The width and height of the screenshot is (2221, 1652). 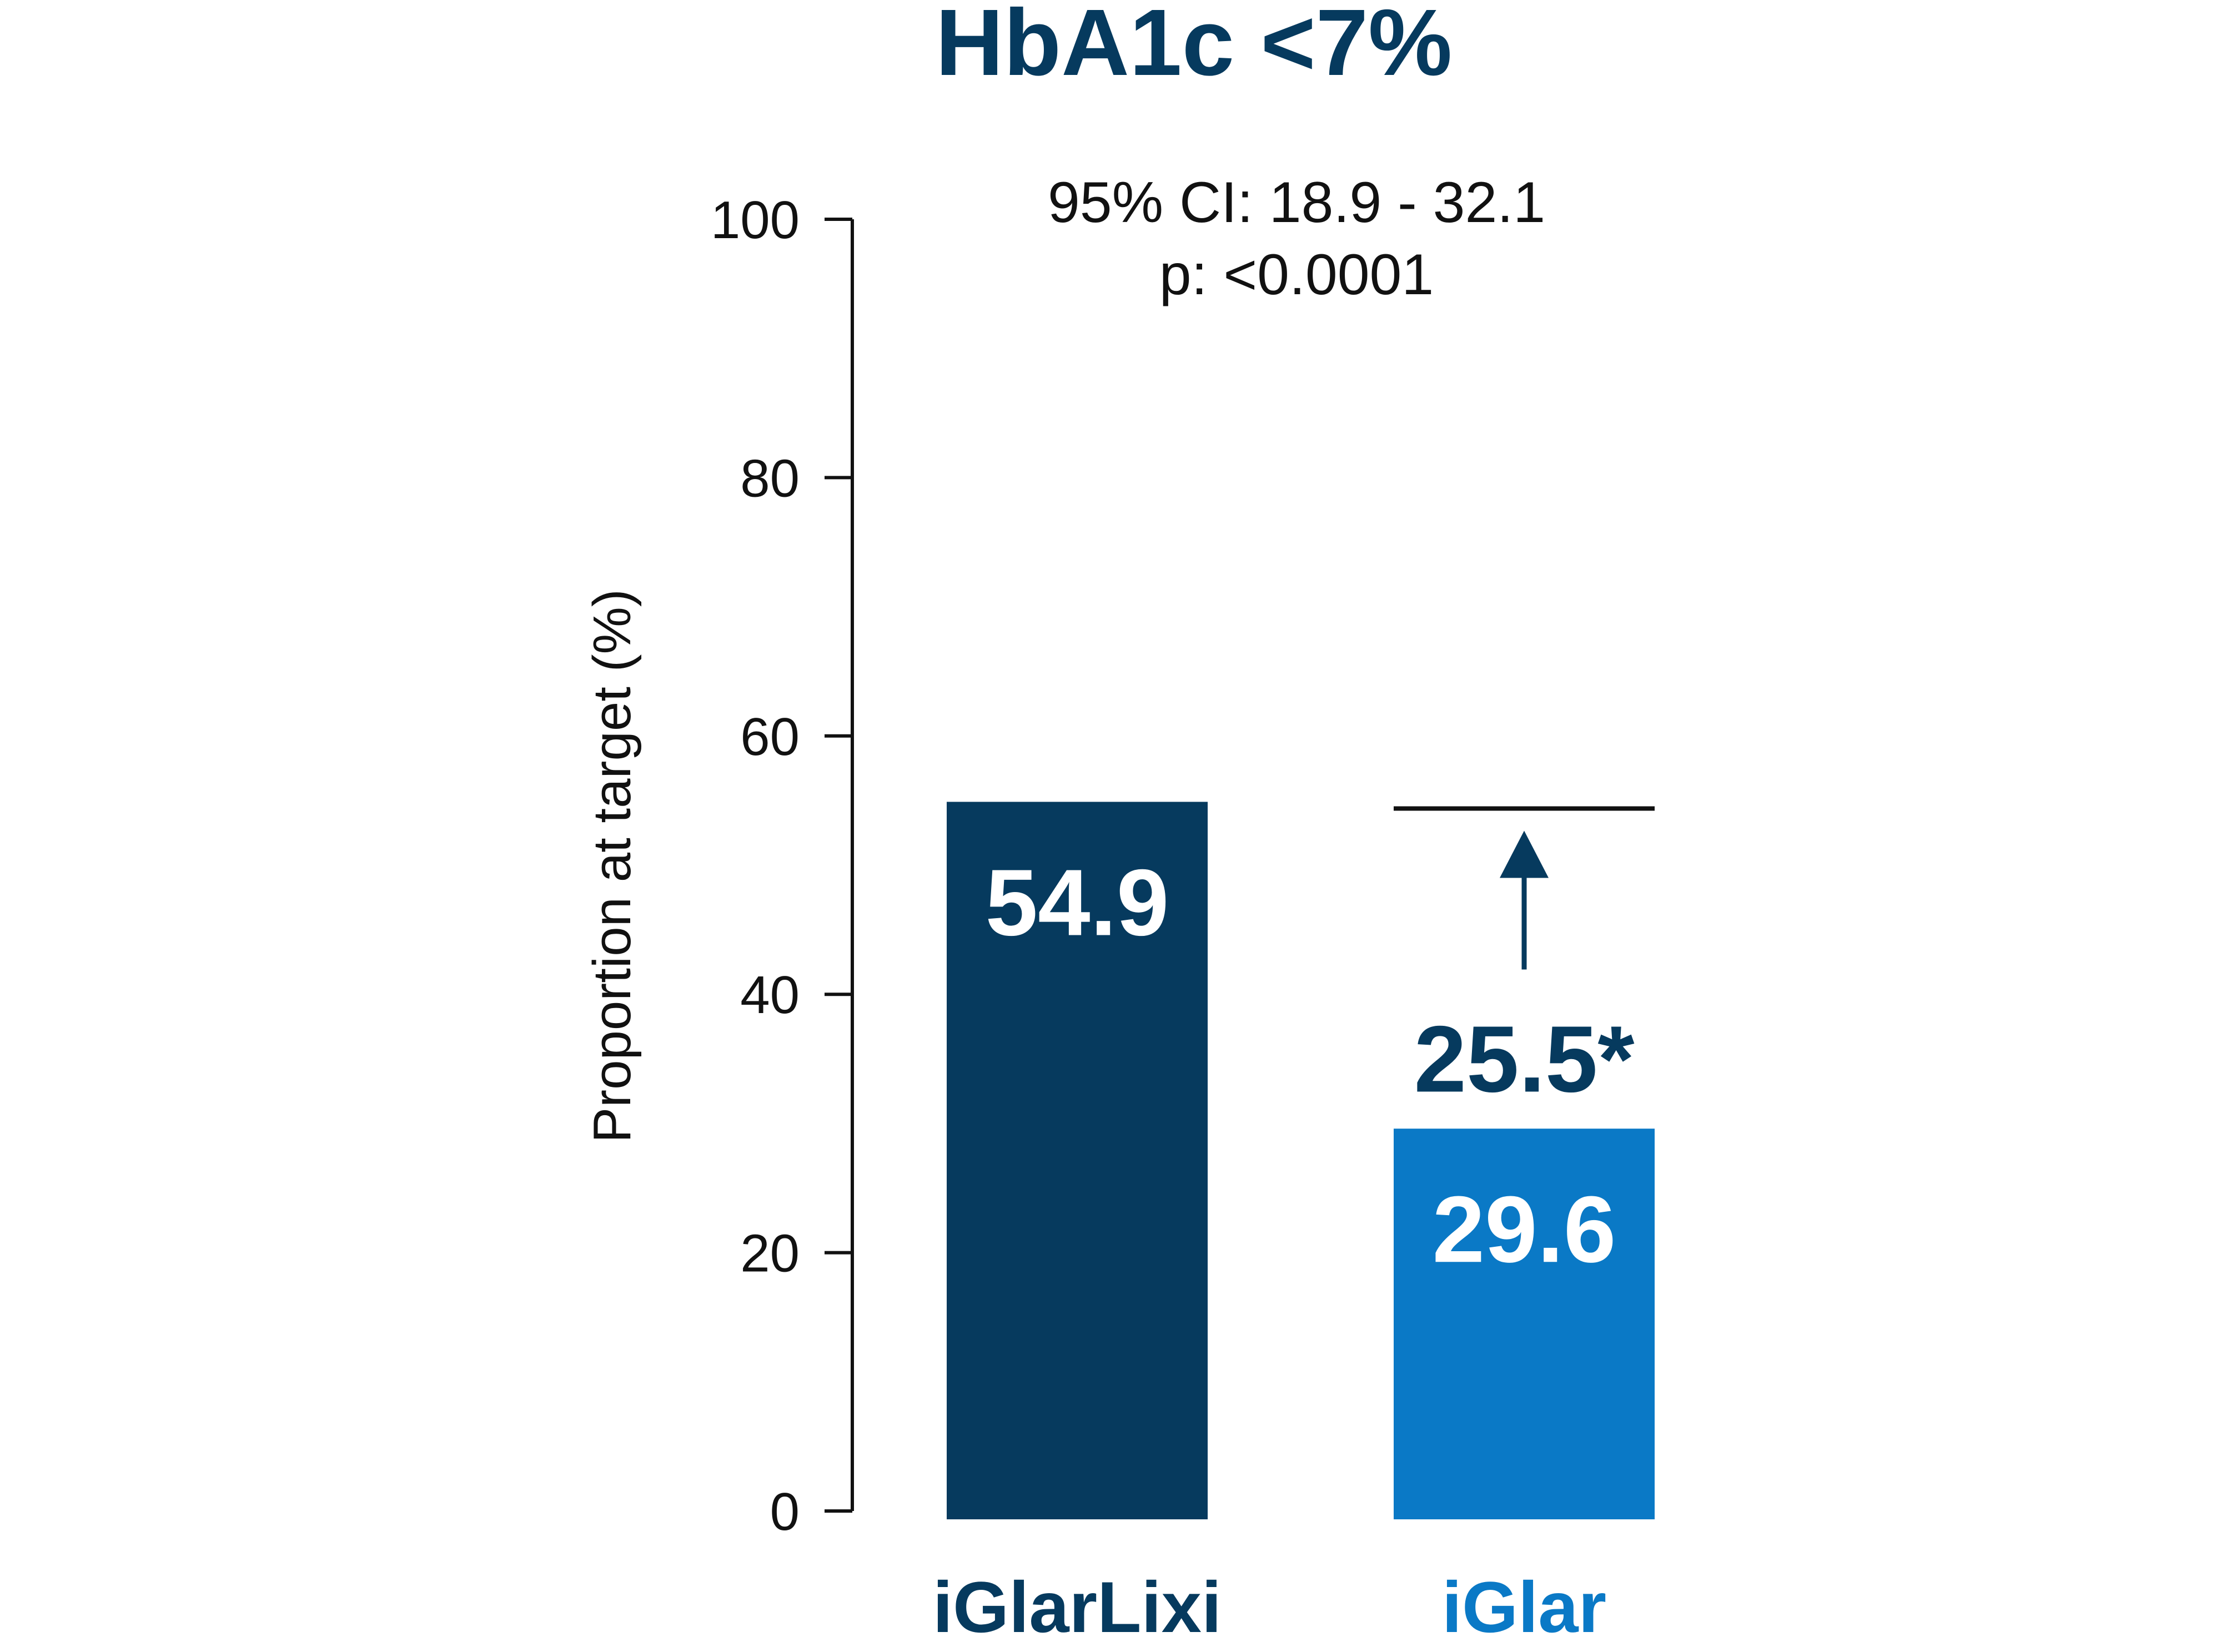 I want to click on bar-iglar, so click(x=1524, y=1324).